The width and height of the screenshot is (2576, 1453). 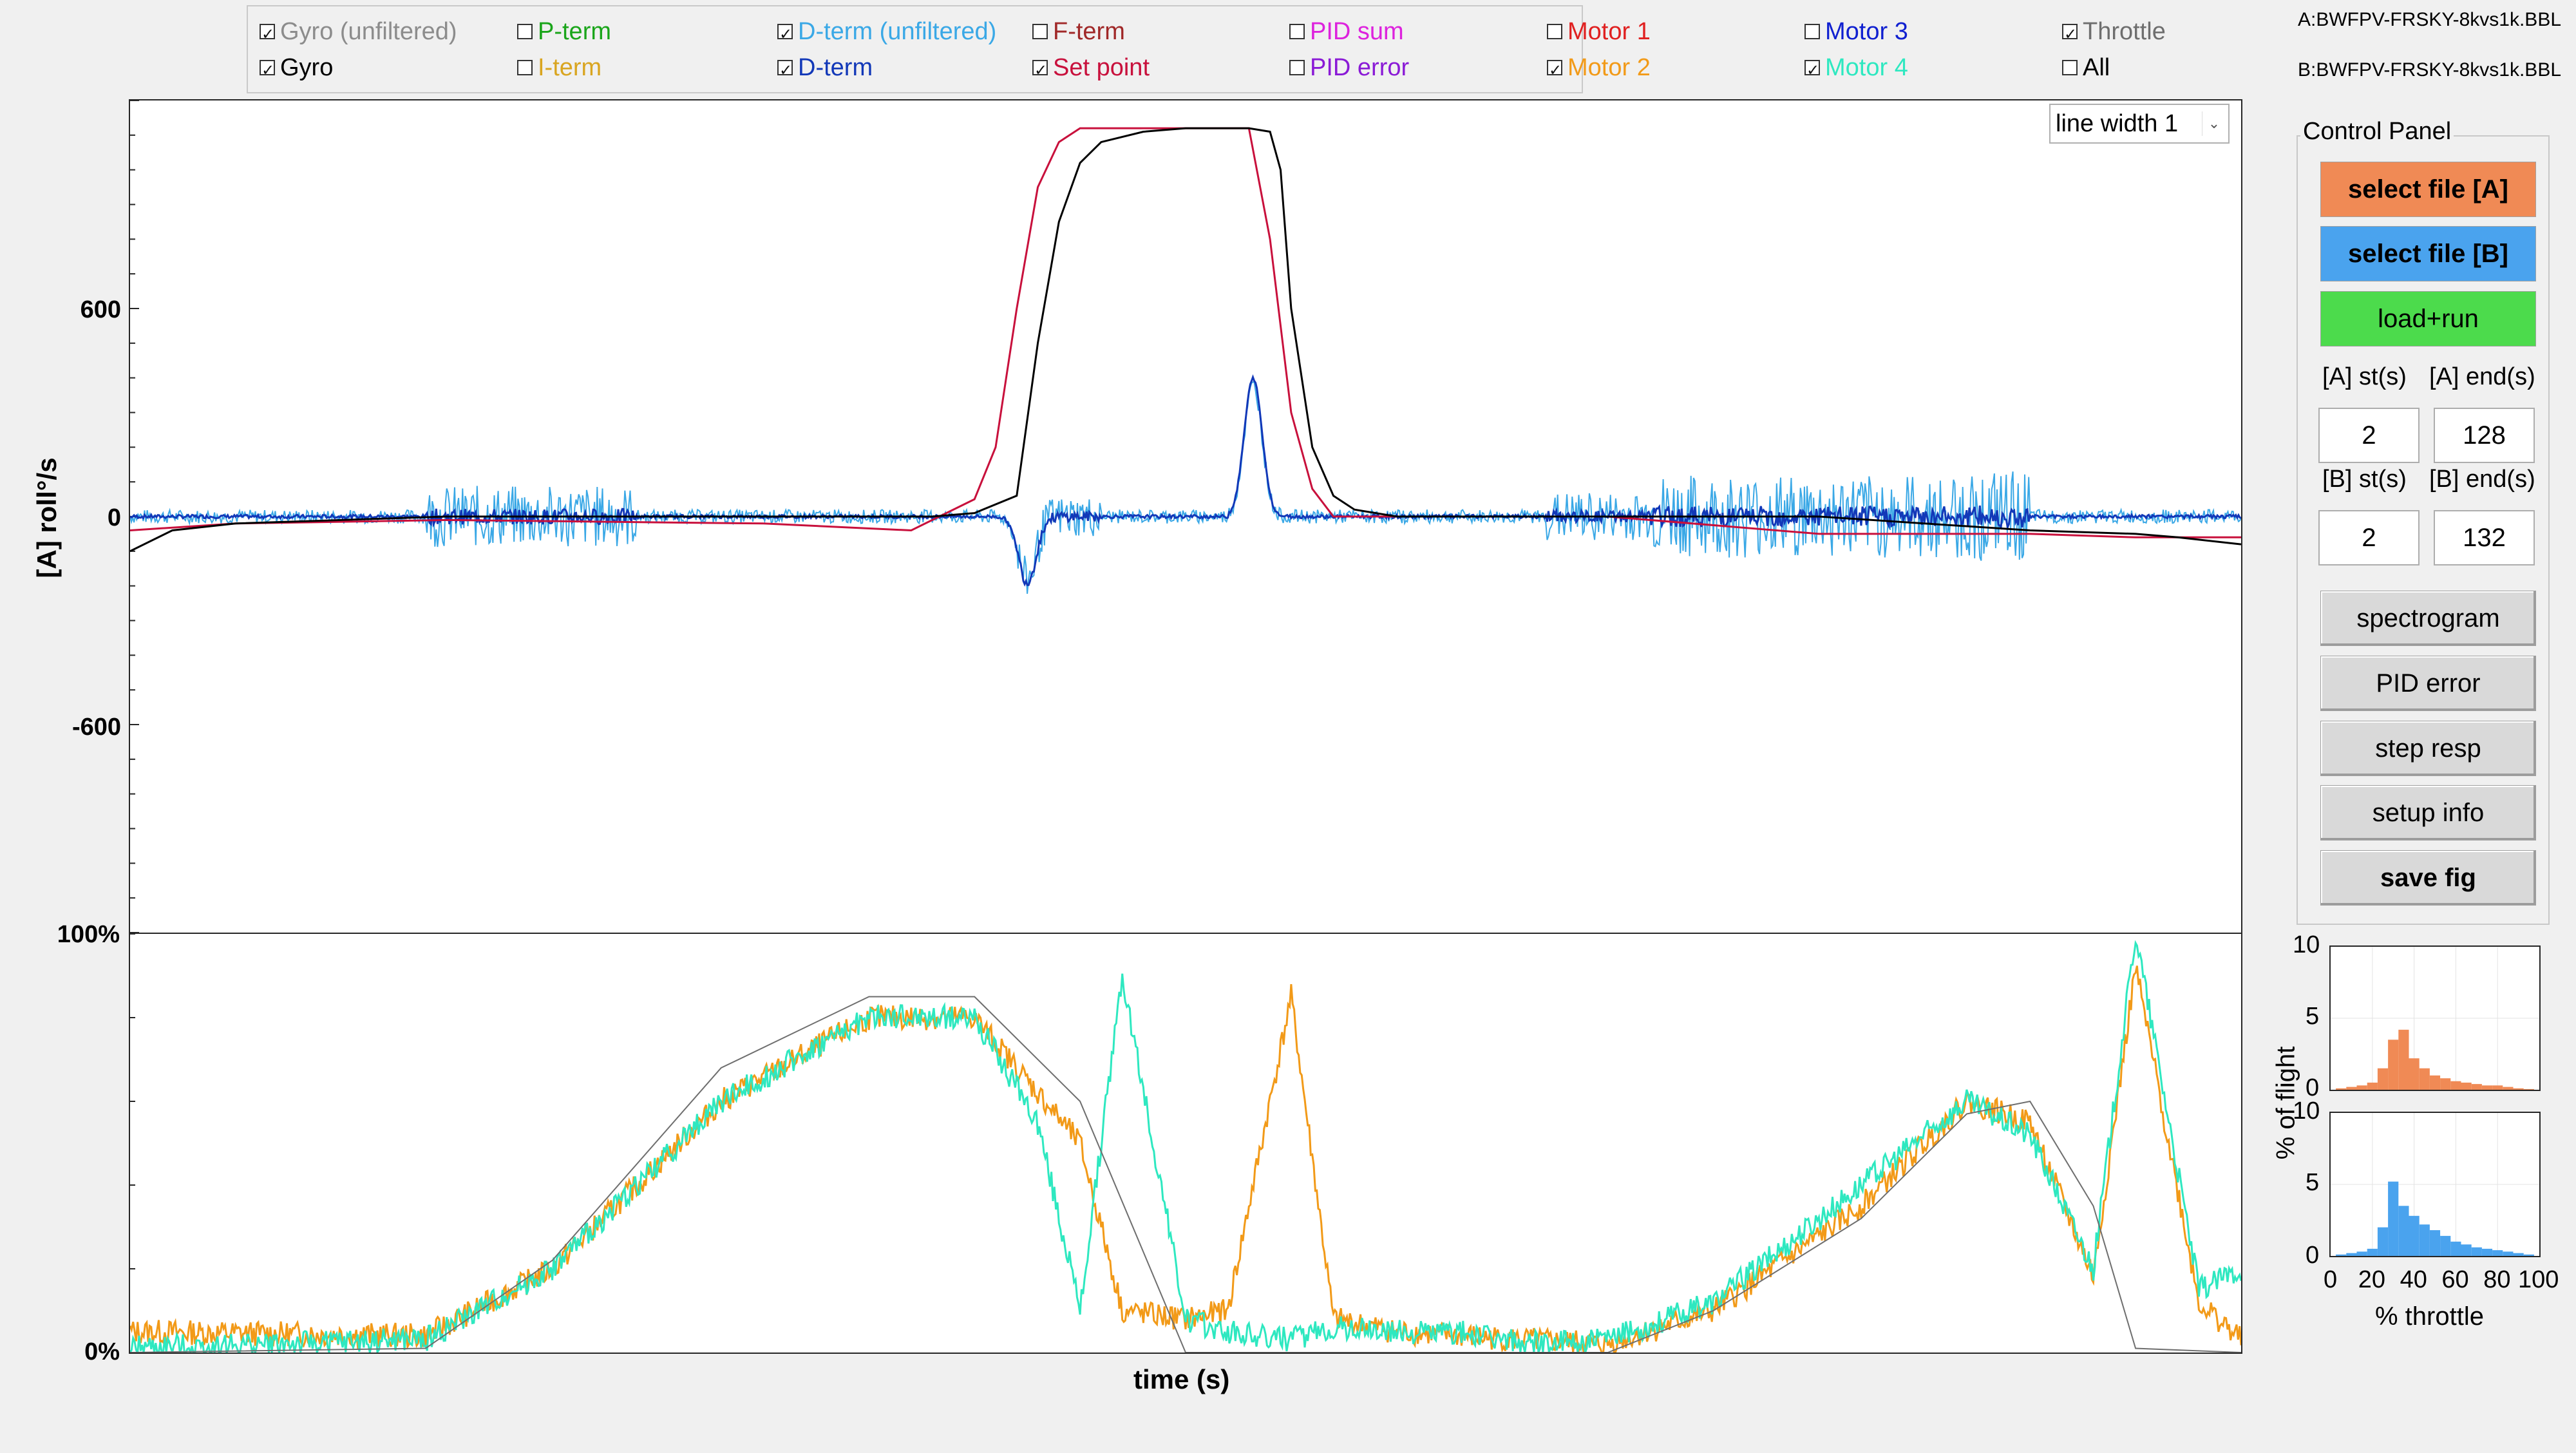 I want to click on legend-checkbox-throttle: Throttle, so click(x=2114, y=33).